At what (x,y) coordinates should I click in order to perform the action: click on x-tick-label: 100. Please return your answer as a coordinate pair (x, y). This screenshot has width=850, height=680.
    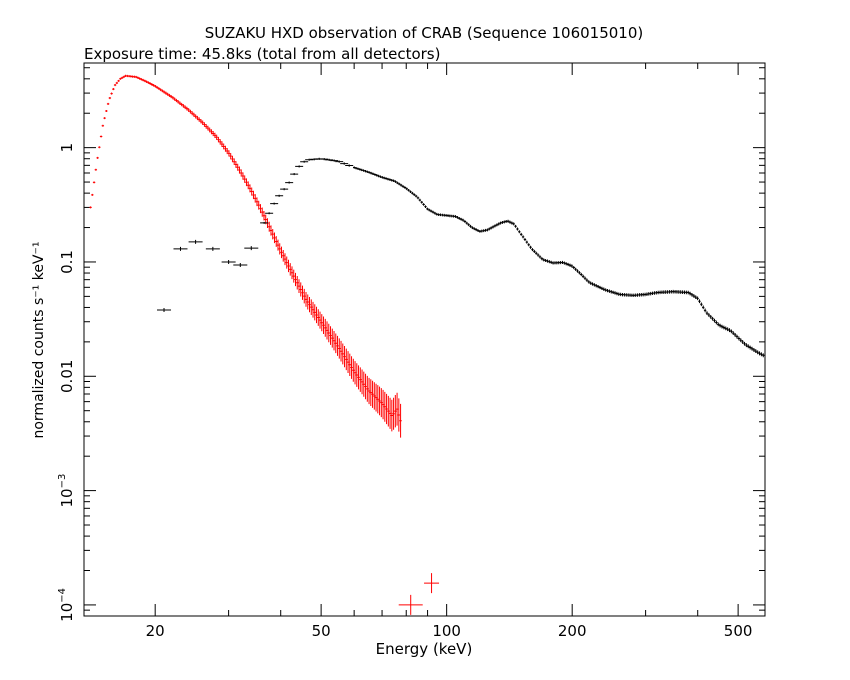
    Looking at the image, I should click on (446, 631).